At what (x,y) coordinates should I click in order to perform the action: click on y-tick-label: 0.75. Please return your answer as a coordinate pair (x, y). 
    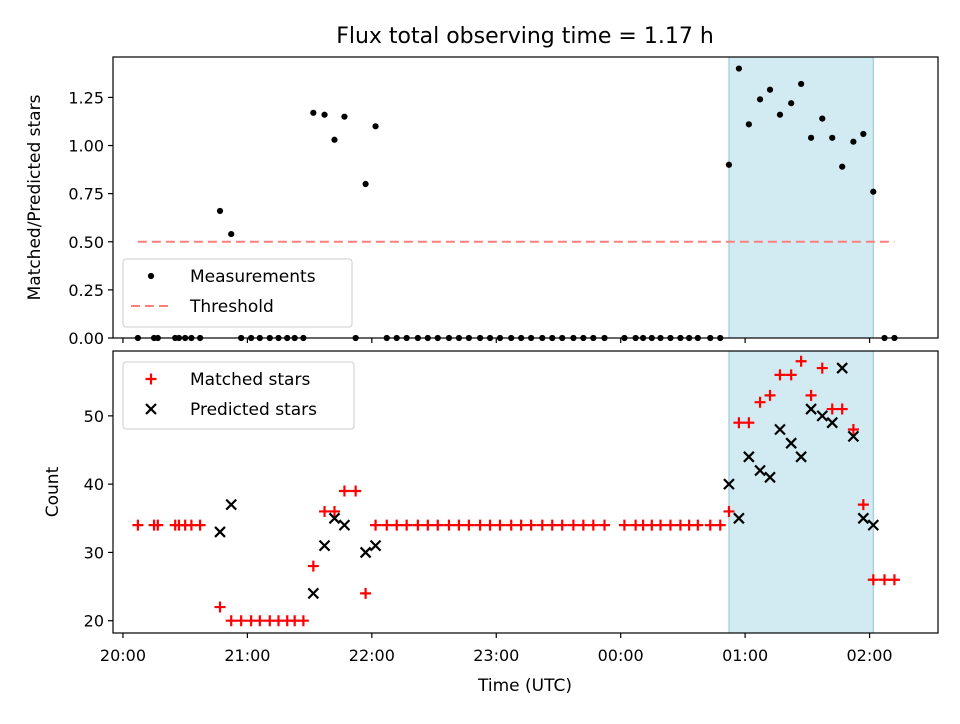
    Looking at the image, I should click on (86, 194).